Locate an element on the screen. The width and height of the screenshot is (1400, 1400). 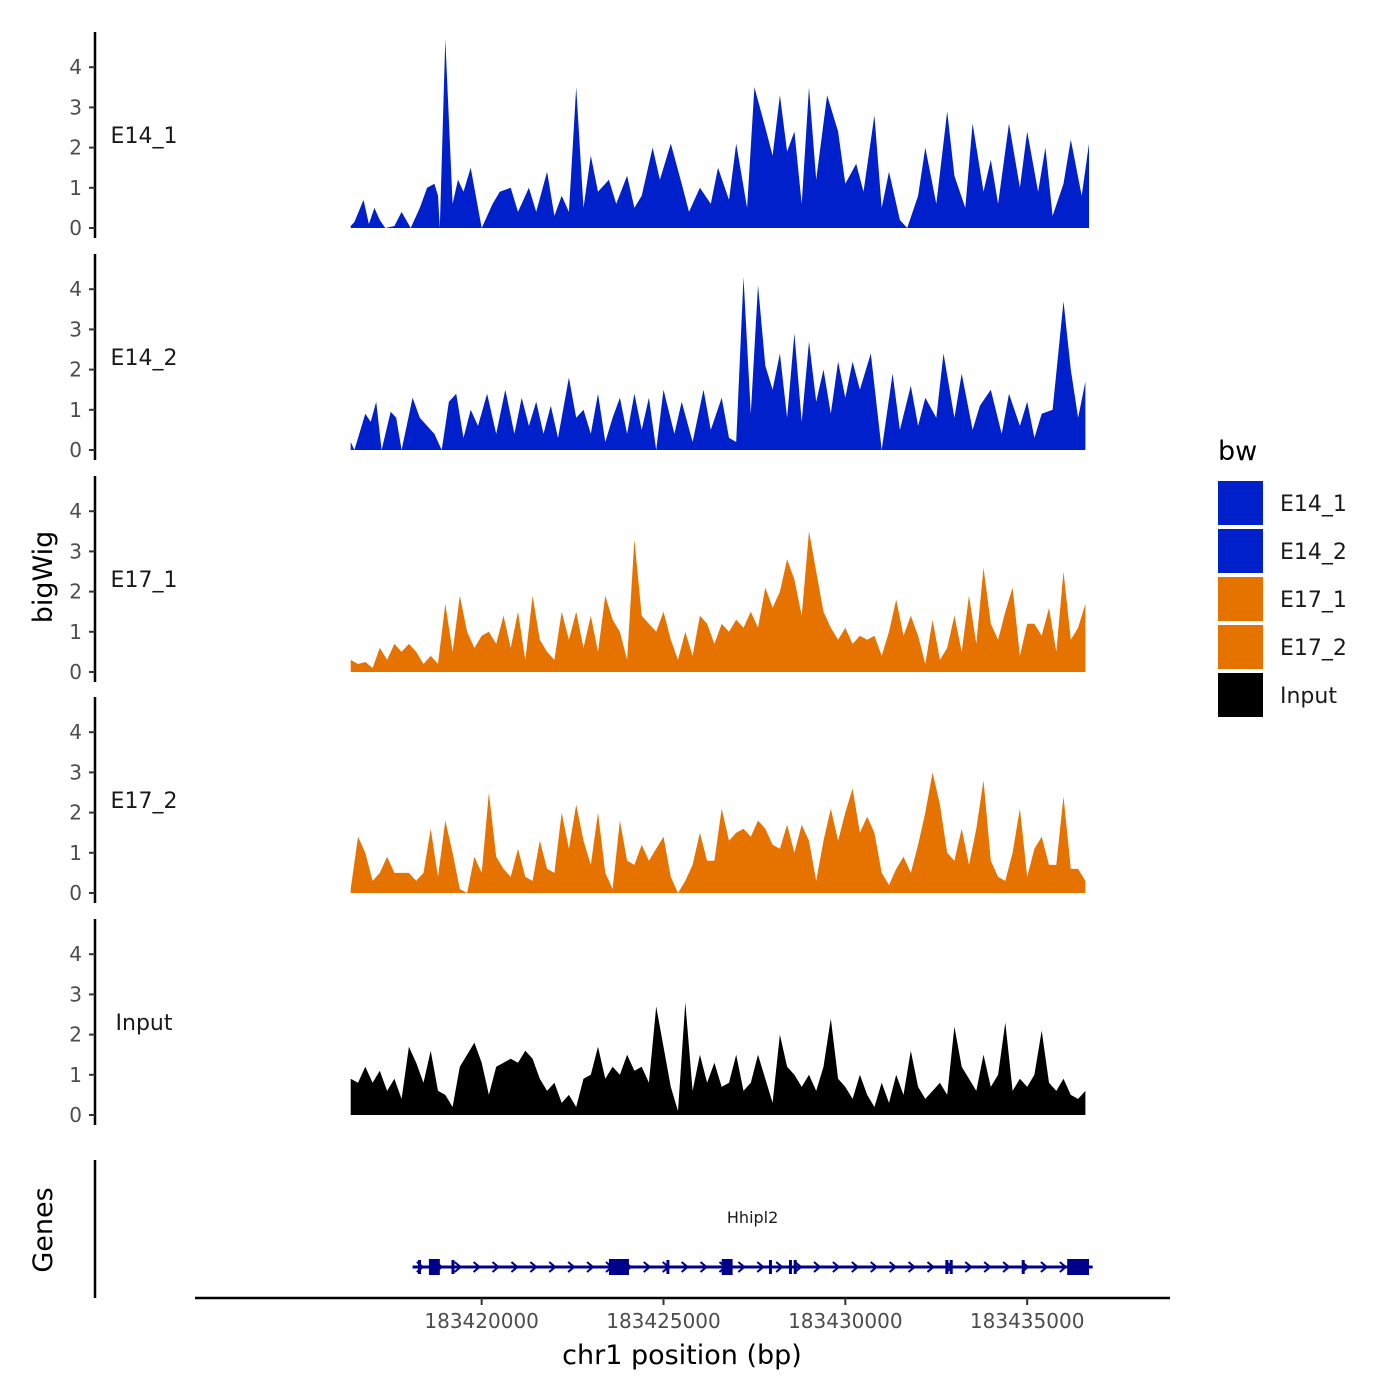
legend-label-Input: Input is located at coordinates (1308, 696).